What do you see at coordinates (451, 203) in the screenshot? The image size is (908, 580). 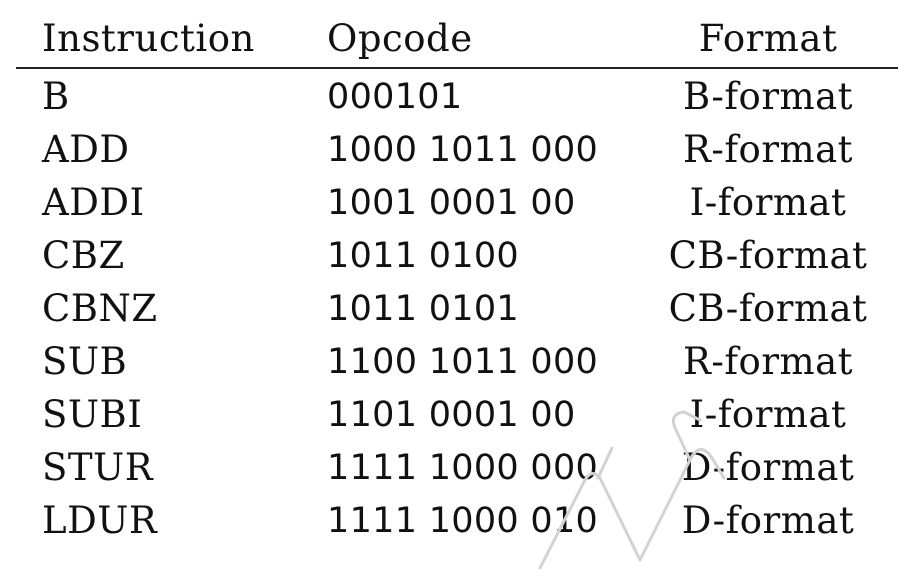 I see `row-opcode: 1001 0001 00` at bounding box center [451, 203].